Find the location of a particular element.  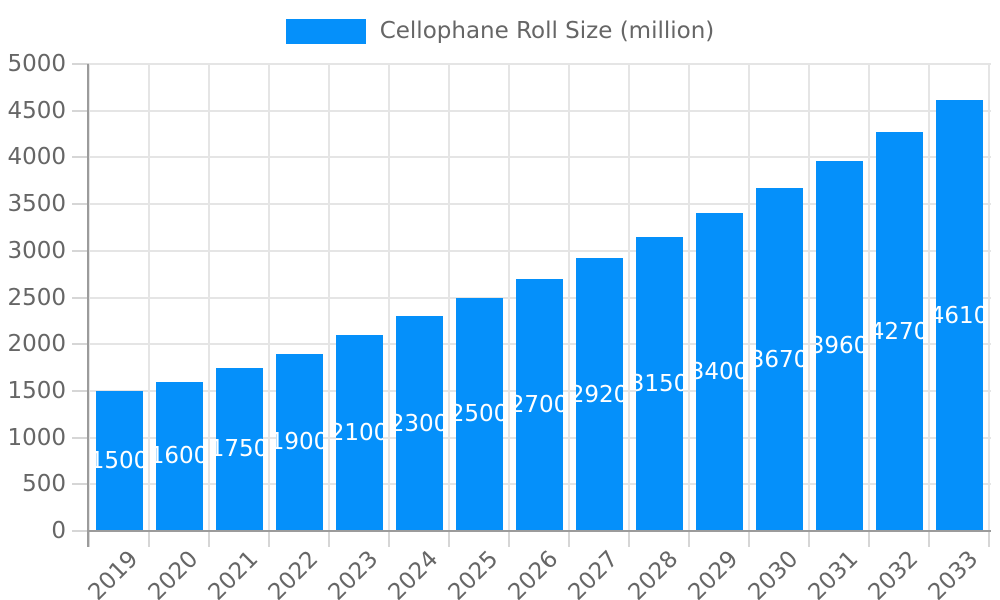

y-tick-label: 500 is located at coordinates (44, 484).